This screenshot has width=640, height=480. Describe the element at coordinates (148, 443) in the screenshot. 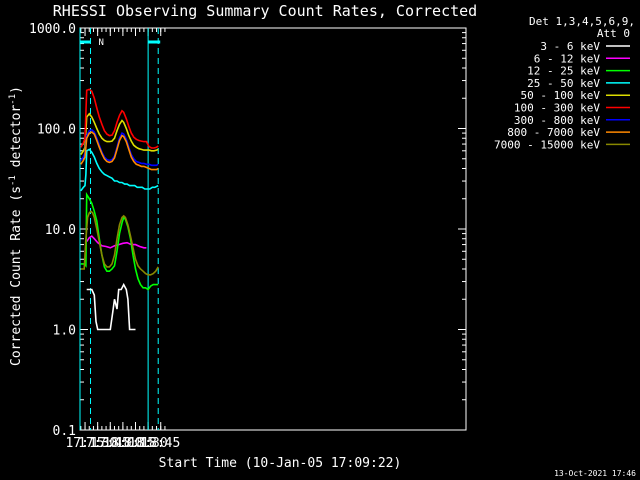

I see `x-tick-label: 18:30` at that location.